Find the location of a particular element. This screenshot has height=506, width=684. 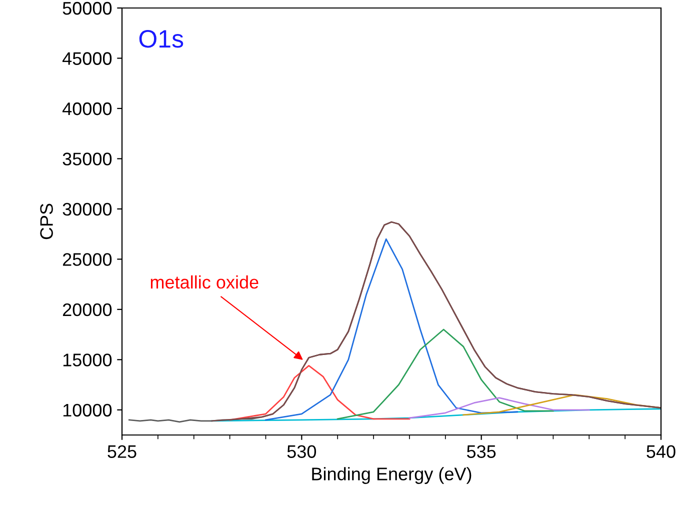

x-axis-title: Binding Energy (eV) is located at coordinates (392, 475).